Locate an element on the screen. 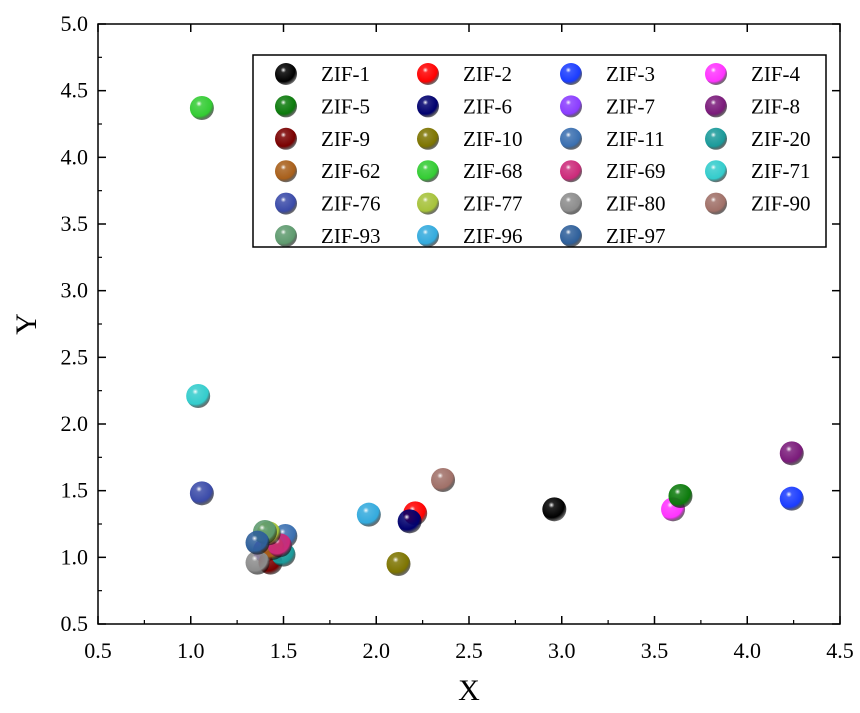 Image resolution: width=860 pixels, height=713 pixels. x-tick-label: 1.5 is located at coordinates (284, 650).